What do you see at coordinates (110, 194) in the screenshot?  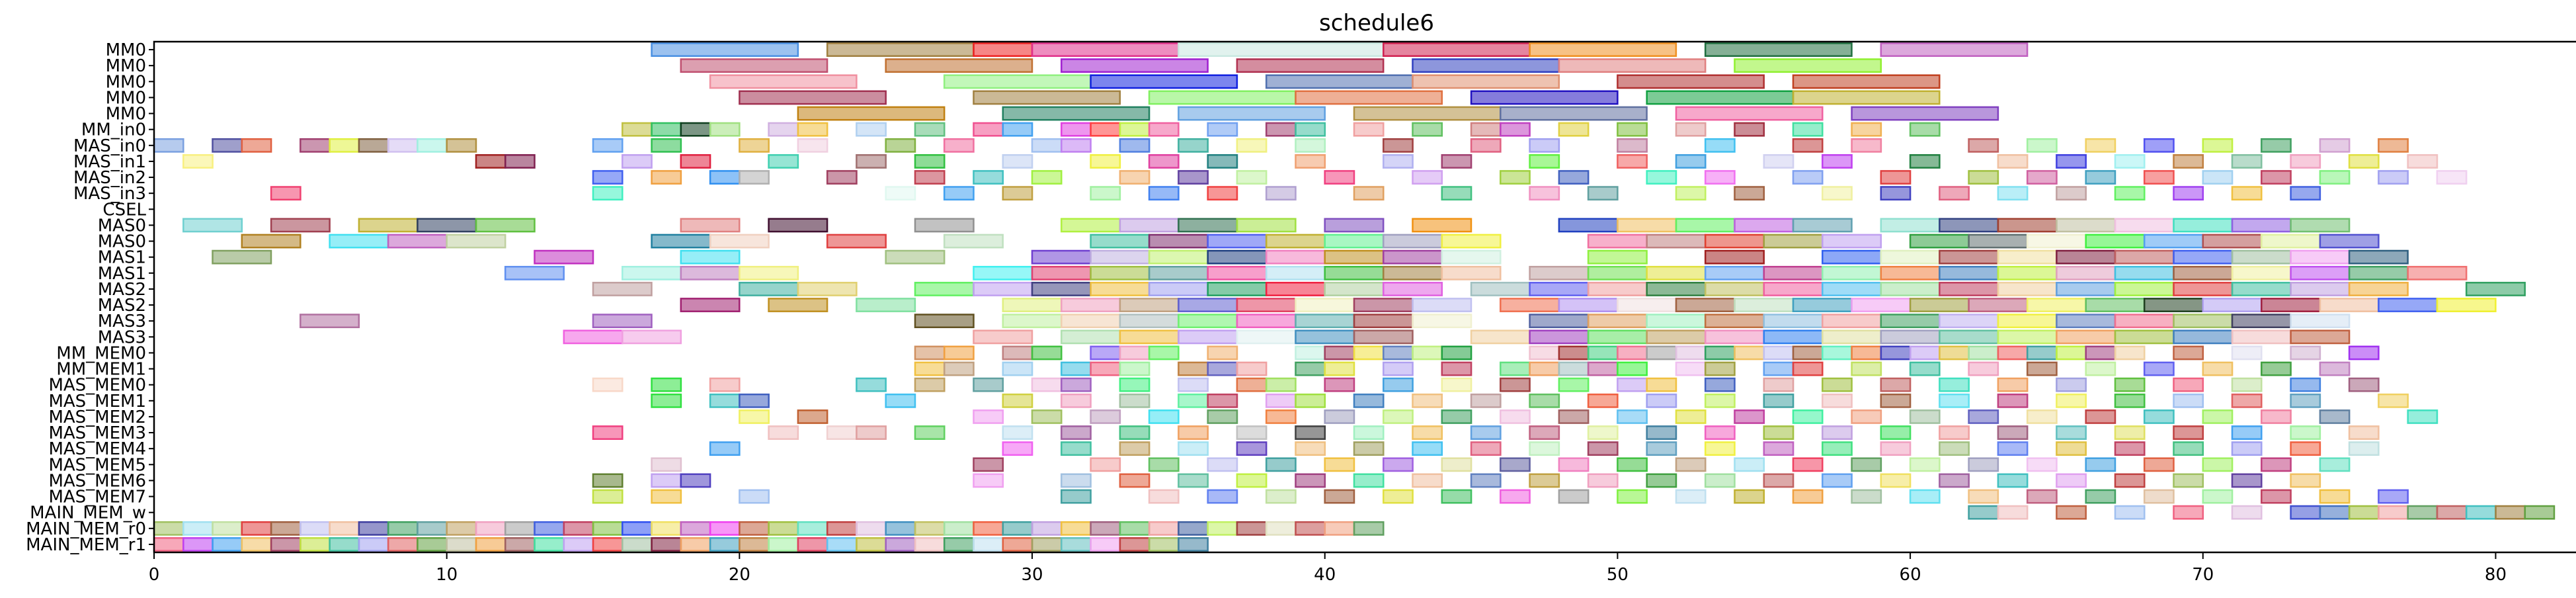 I see `y-tick-label: MAS_in3` at bounding box center [110, 194].